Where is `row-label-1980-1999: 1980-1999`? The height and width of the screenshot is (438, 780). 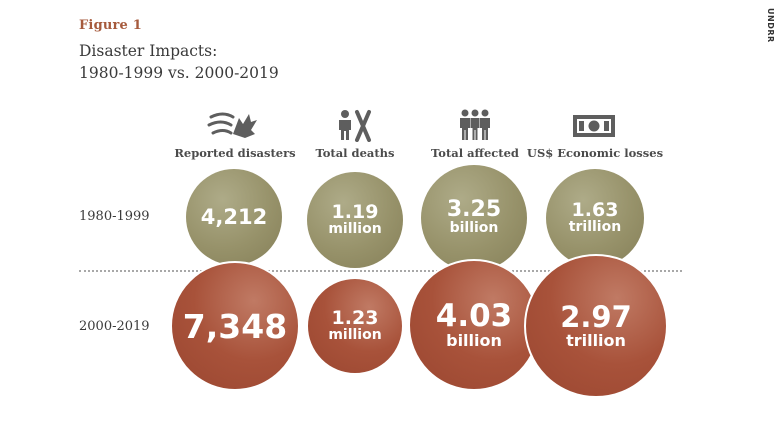
row-label-1980-1999: 1980-1999 is located at coordinates (114, 216).